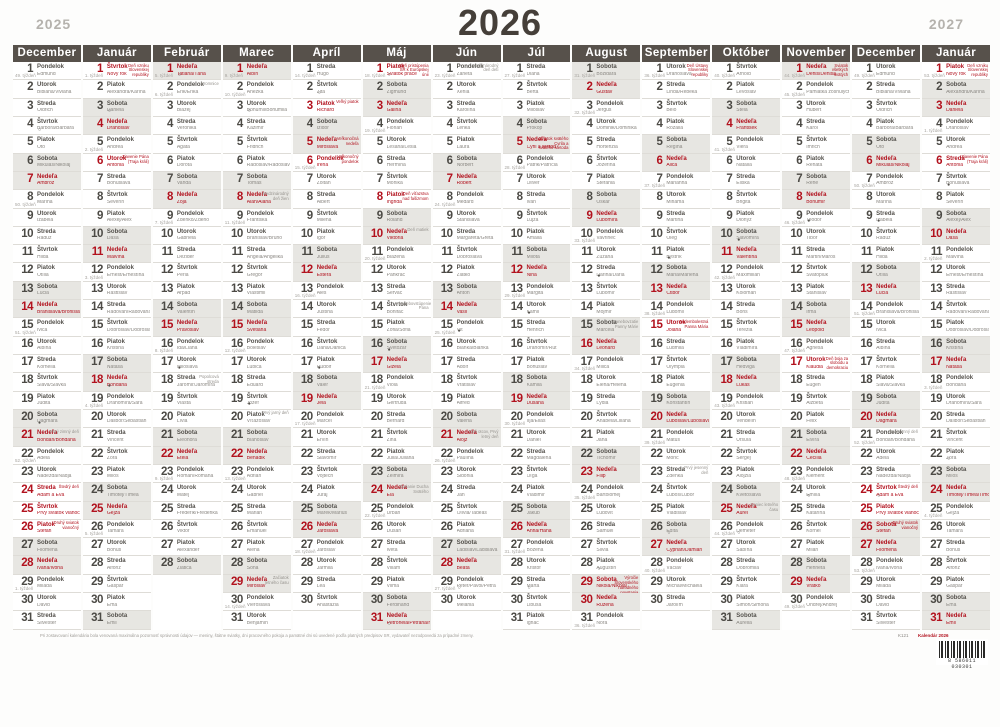 The height and width of the screenshot is (727, 1000). Describe the element at coordinates (193, 220) in the screenshot. I see `nameday-label: Zdenko/Zdeno` at that location.